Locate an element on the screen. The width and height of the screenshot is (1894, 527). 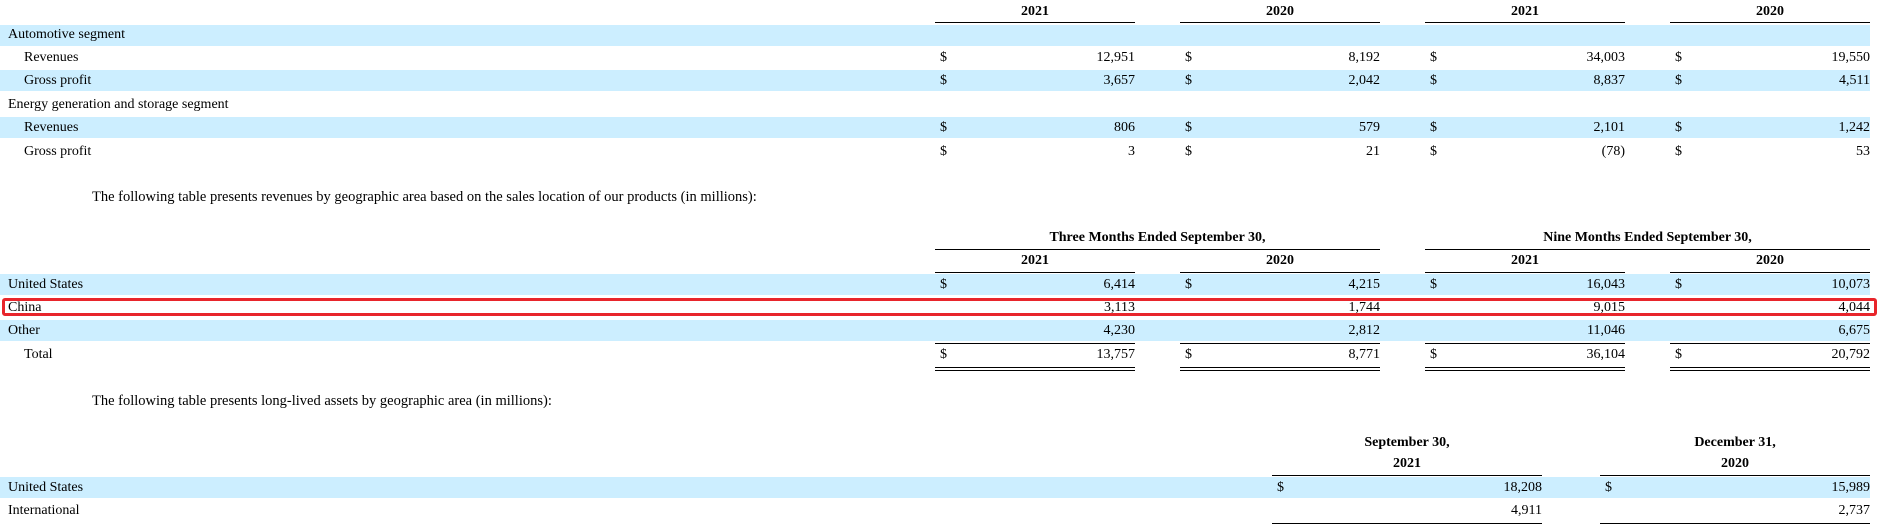
cell-value: 34,003 is located at coordinates (1606, 57).